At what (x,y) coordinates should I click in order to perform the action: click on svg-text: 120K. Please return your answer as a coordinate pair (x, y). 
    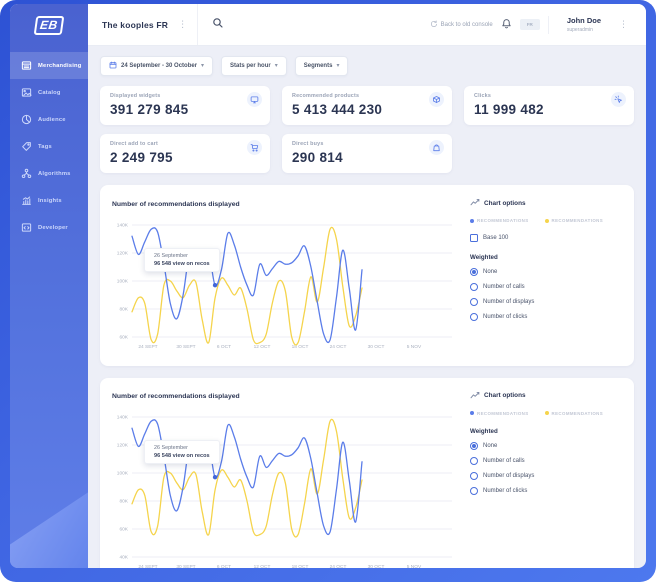
    Looking at the image, I should click on (123, 253).